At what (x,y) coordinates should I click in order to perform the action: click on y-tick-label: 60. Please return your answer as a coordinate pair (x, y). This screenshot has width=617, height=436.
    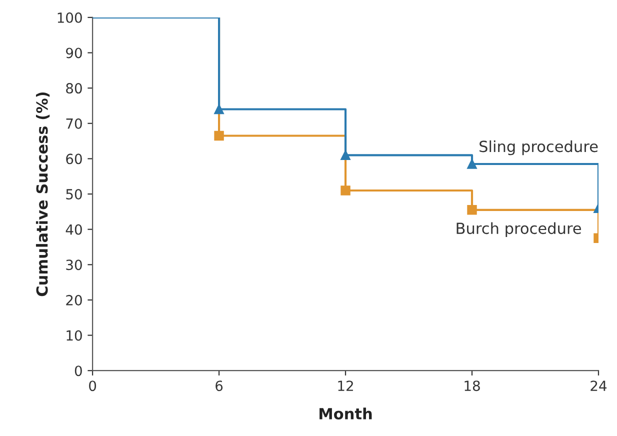
    Looking at the image, I should click on (74, 159).